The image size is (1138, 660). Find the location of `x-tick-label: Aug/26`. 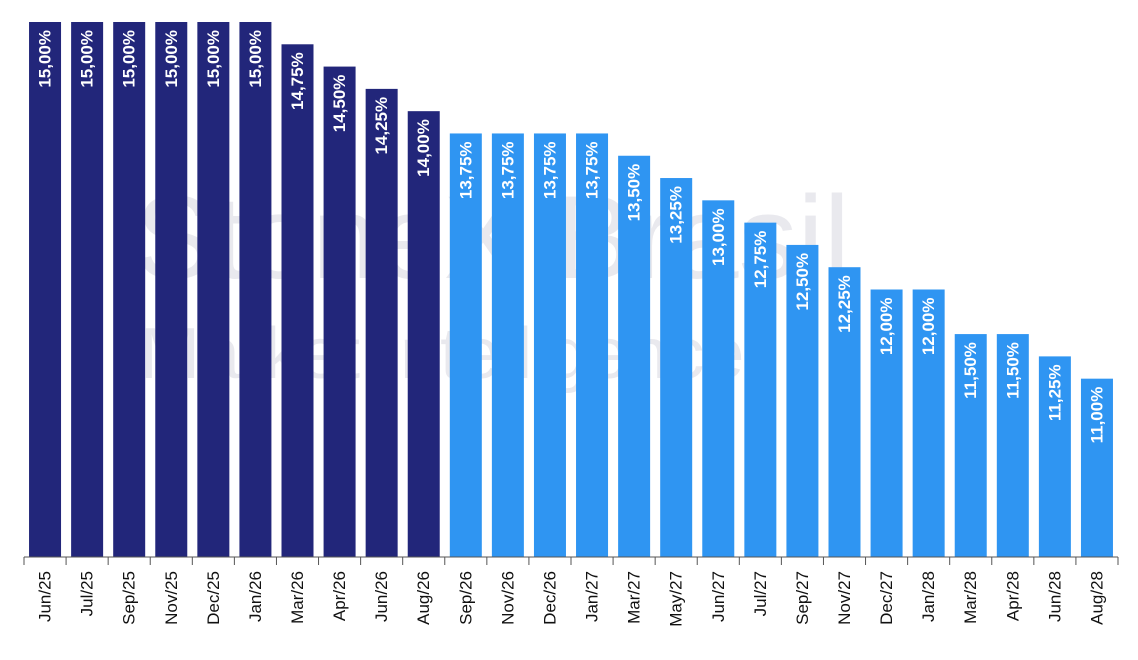

x-tick-label: Aug/26 is located at coordinates (423, 598).